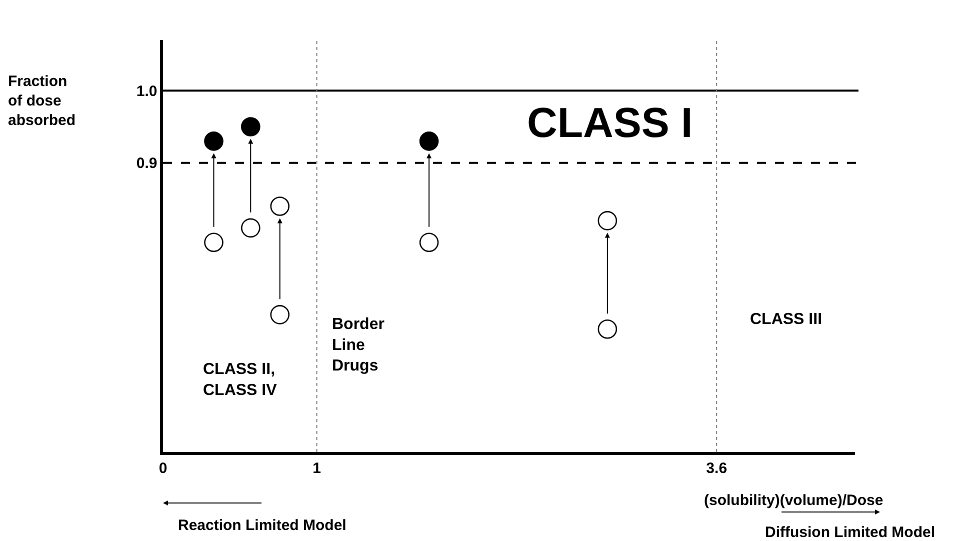  I want to click on annotation: Border Line Drugs, so click(358, 345).